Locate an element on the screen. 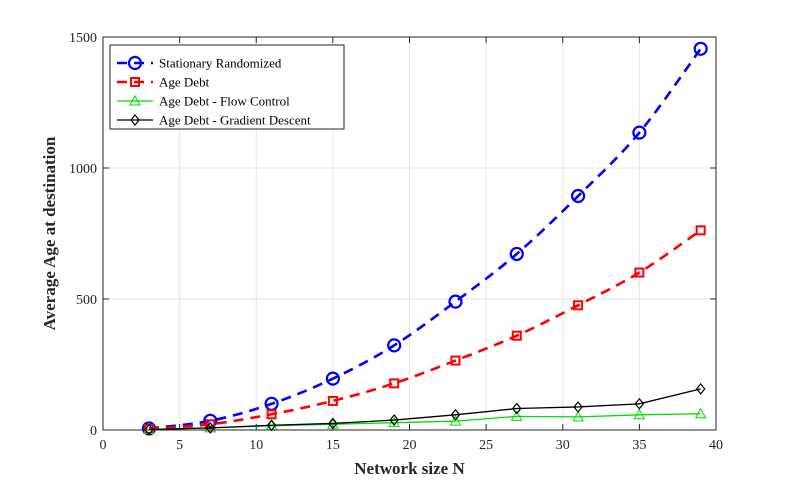  y-axis-title: Average Age at destination is located at coordinates (49, 233).